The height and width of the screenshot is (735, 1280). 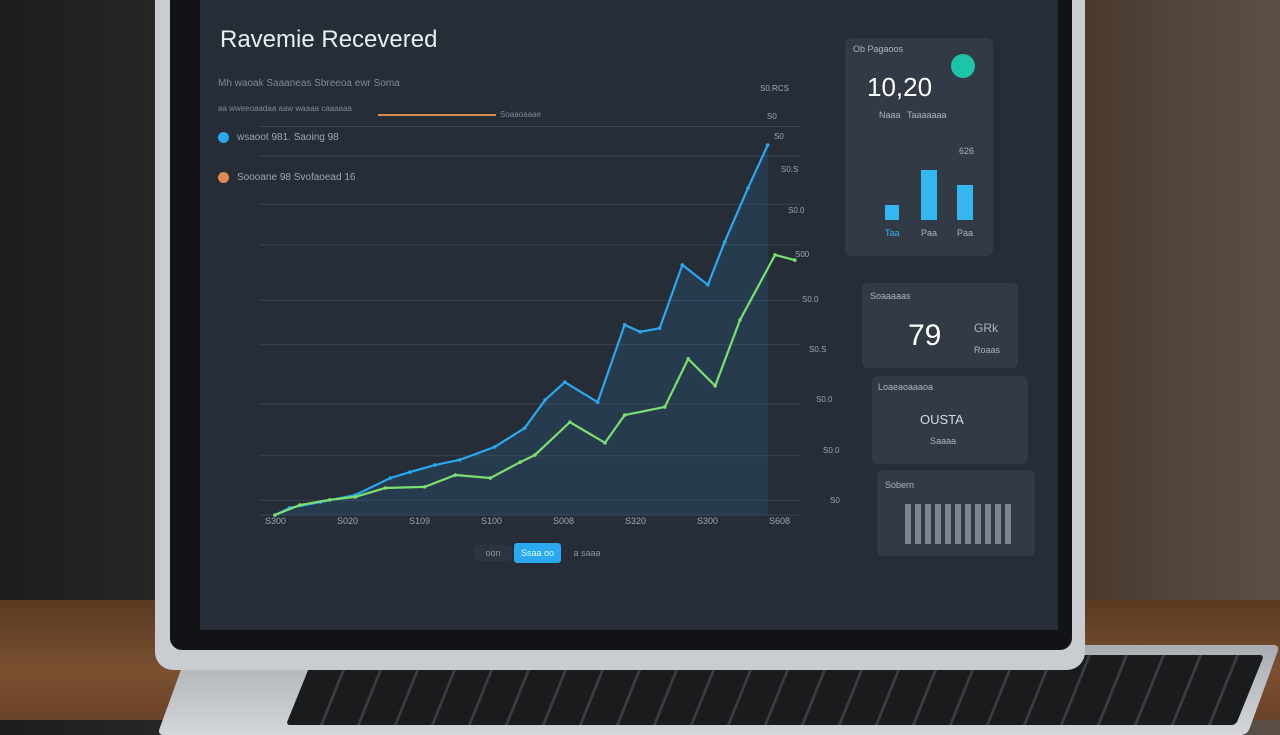 I want to click on x-tick-label: S320, so click(x=636, y=521).